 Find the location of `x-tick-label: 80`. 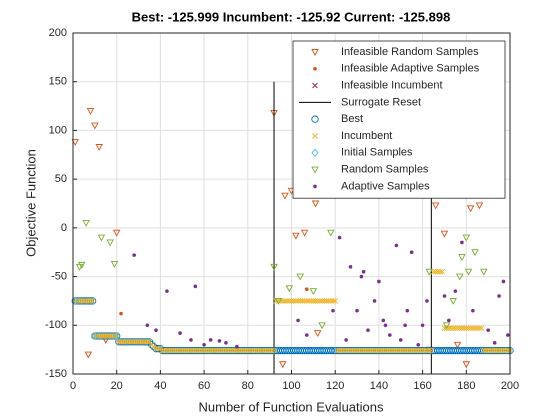

x-tick-label: 80 is located at coordinates (248, 386).